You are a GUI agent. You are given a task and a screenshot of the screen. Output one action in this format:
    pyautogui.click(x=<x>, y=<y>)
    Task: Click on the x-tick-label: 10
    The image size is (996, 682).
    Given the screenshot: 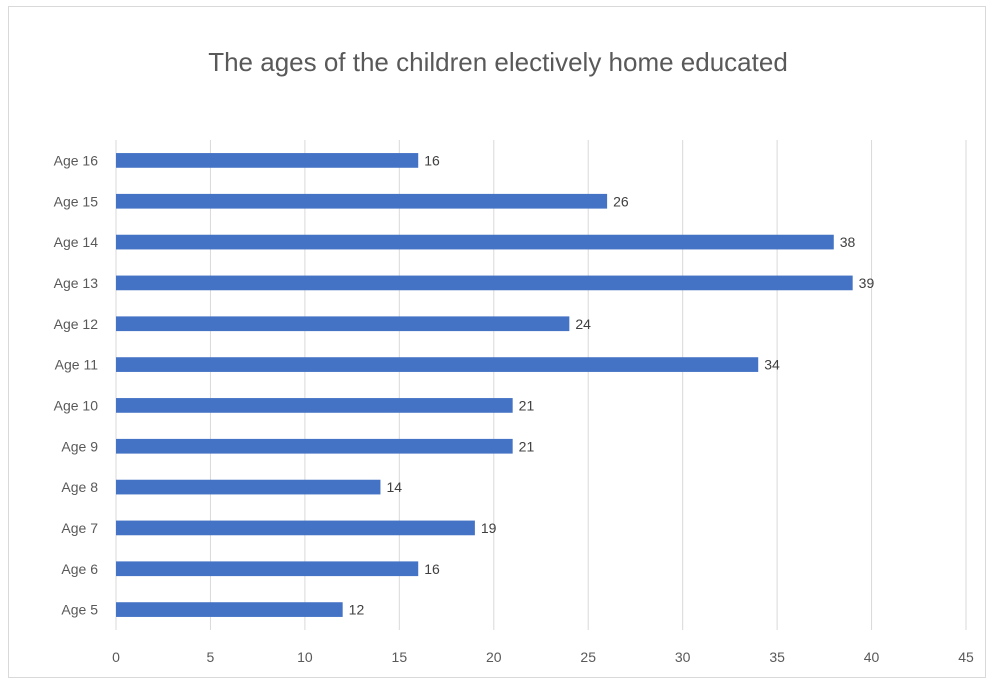 What is the action you would take?
    pyautogui.click(x=305, y=657)
    